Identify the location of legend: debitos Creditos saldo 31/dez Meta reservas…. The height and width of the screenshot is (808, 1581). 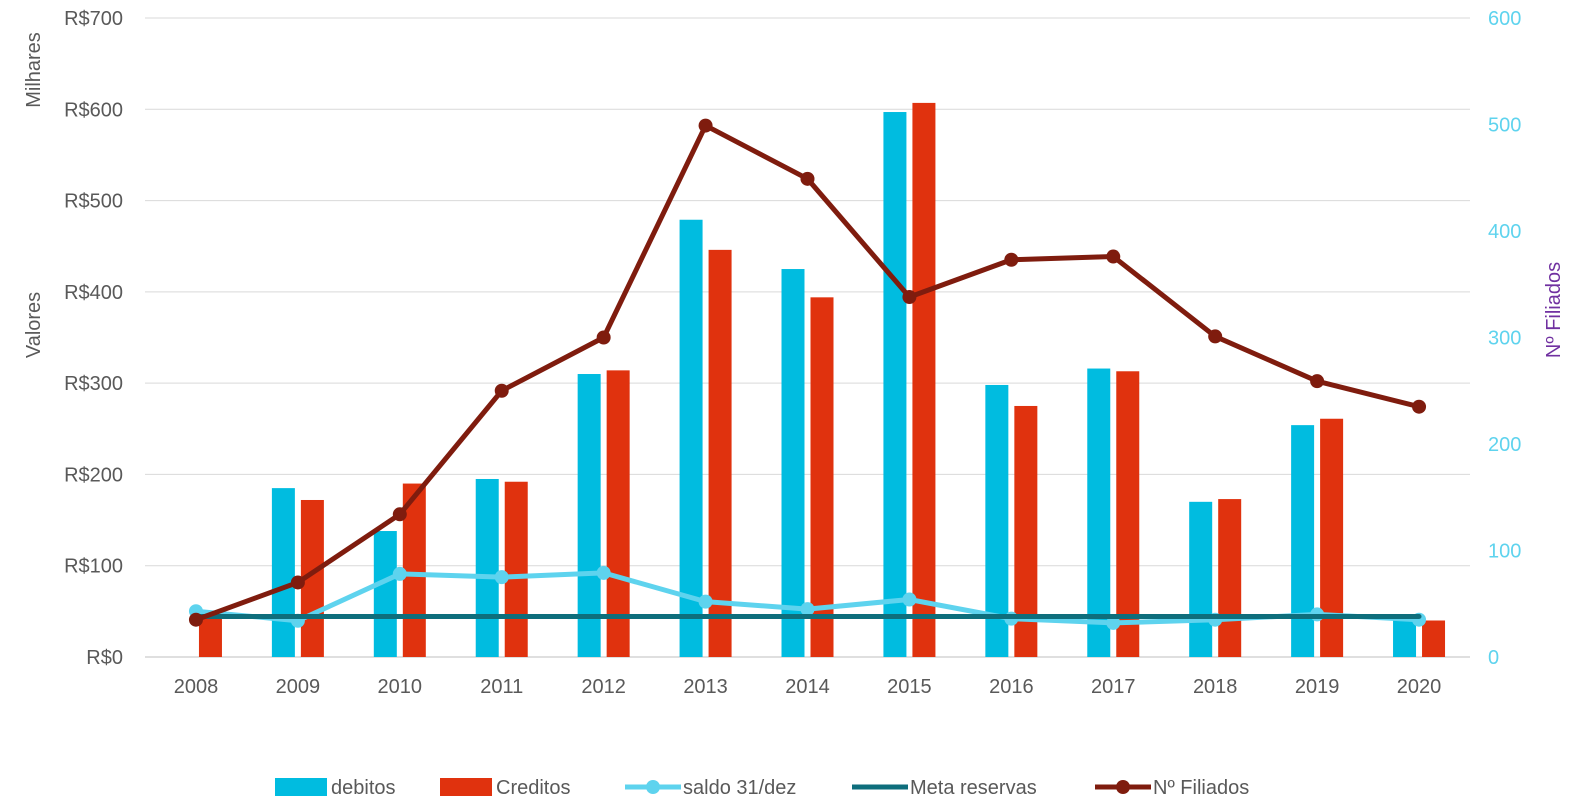
(762, 788).